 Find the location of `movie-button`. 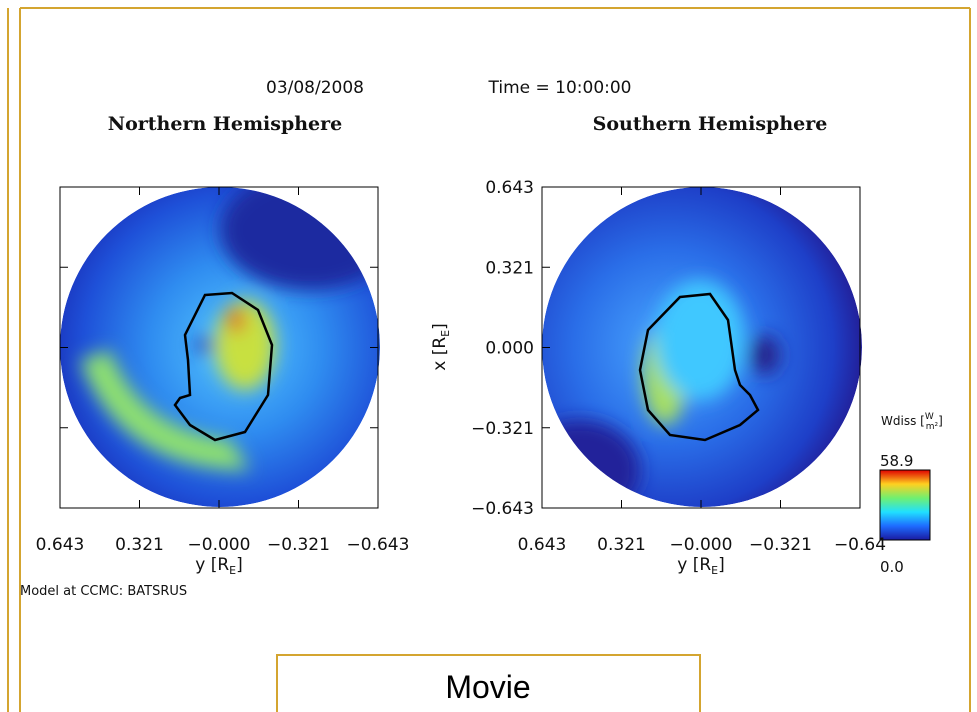

movie-button is located at coordinates (488, 683).